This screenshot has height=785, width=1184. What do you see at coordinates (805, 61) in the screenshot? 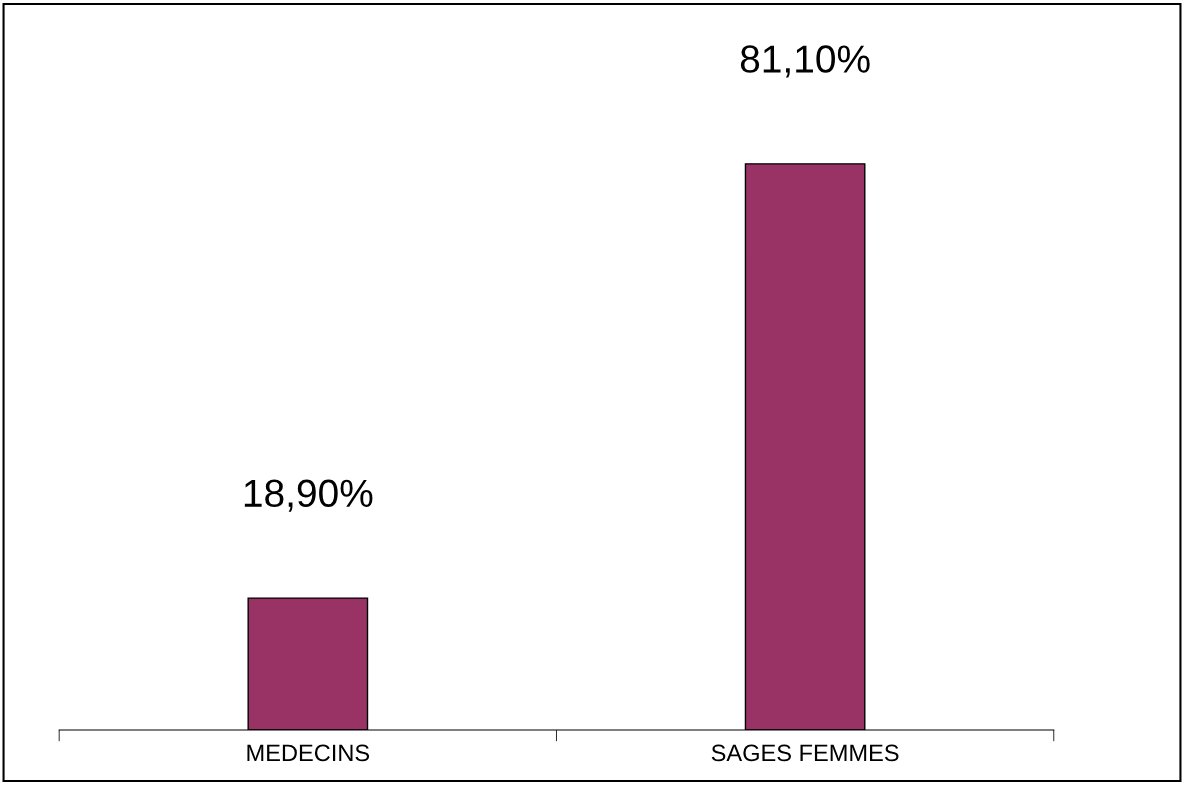
I see `data-label: 81,10%` at bounding box center [805, 61].